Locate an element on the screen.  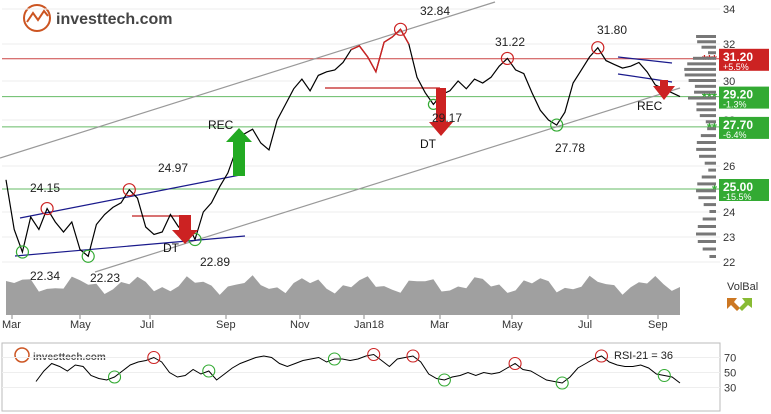
price-label: 24.15 is located at coordinates (45, 188).